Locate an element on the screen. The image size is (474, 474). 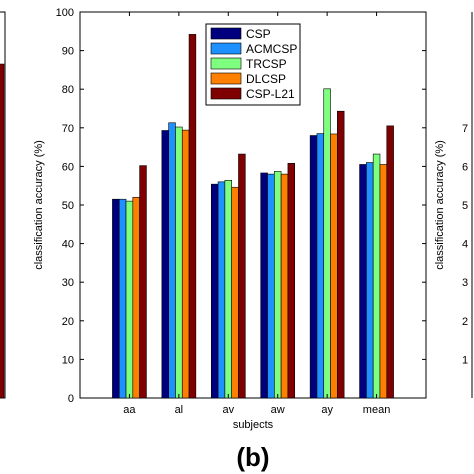
bar-csp-ay is located at coordinates (313, 267).